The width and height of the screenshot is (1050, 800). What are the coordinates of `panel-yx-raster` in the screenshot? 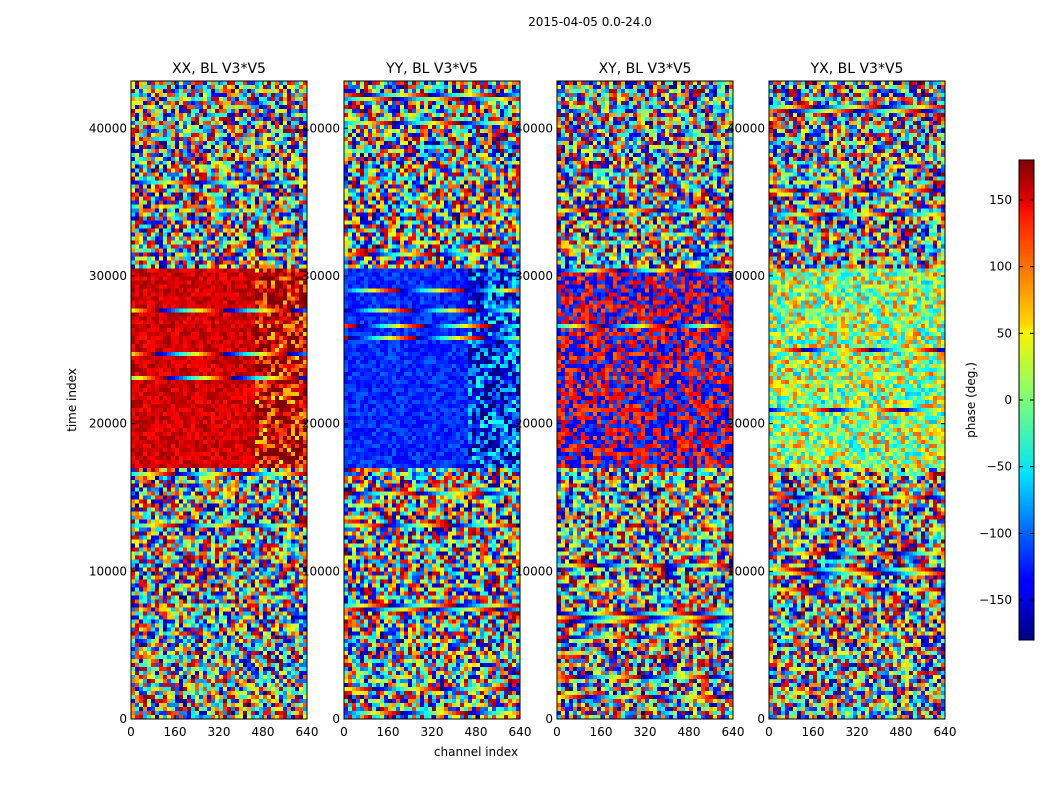 It's located at (857, 400).